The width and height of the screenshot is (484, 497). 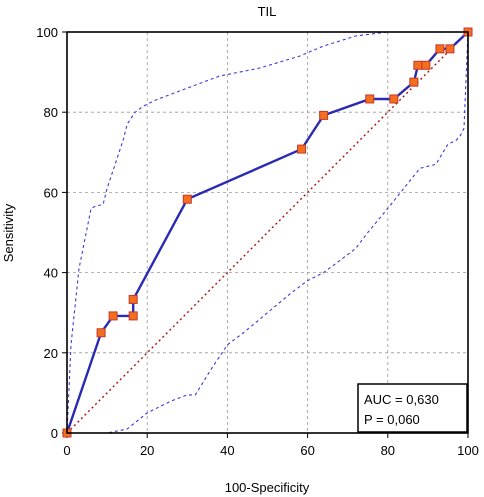 What do you see at coordinates (54, 433) in the screenshot?
I see `y-tick-label: 0` at bounding box center [54, 433].